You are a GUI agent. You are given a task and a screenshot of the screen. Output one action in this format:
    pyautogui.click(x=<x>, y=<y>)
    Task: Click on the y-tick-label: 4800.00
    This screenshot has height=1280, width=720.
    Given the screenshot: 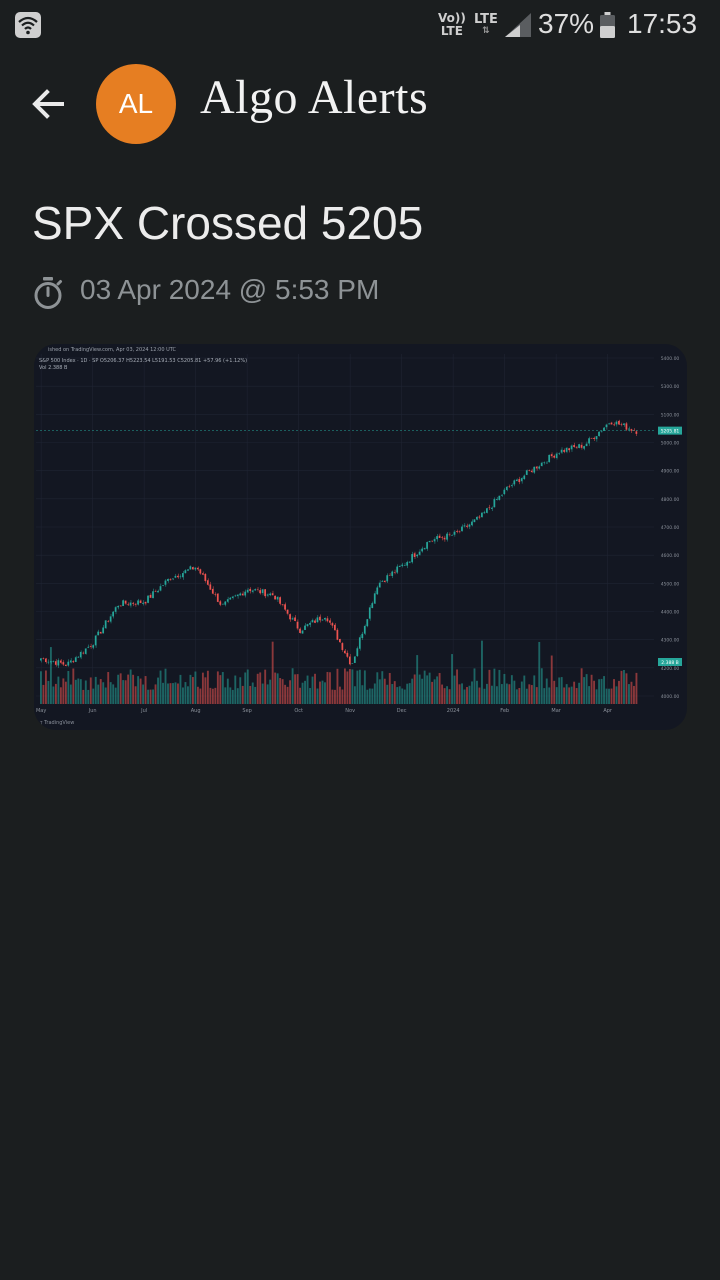 What is the action you would take?
    pyautogui.click(x=670, y=500)
    